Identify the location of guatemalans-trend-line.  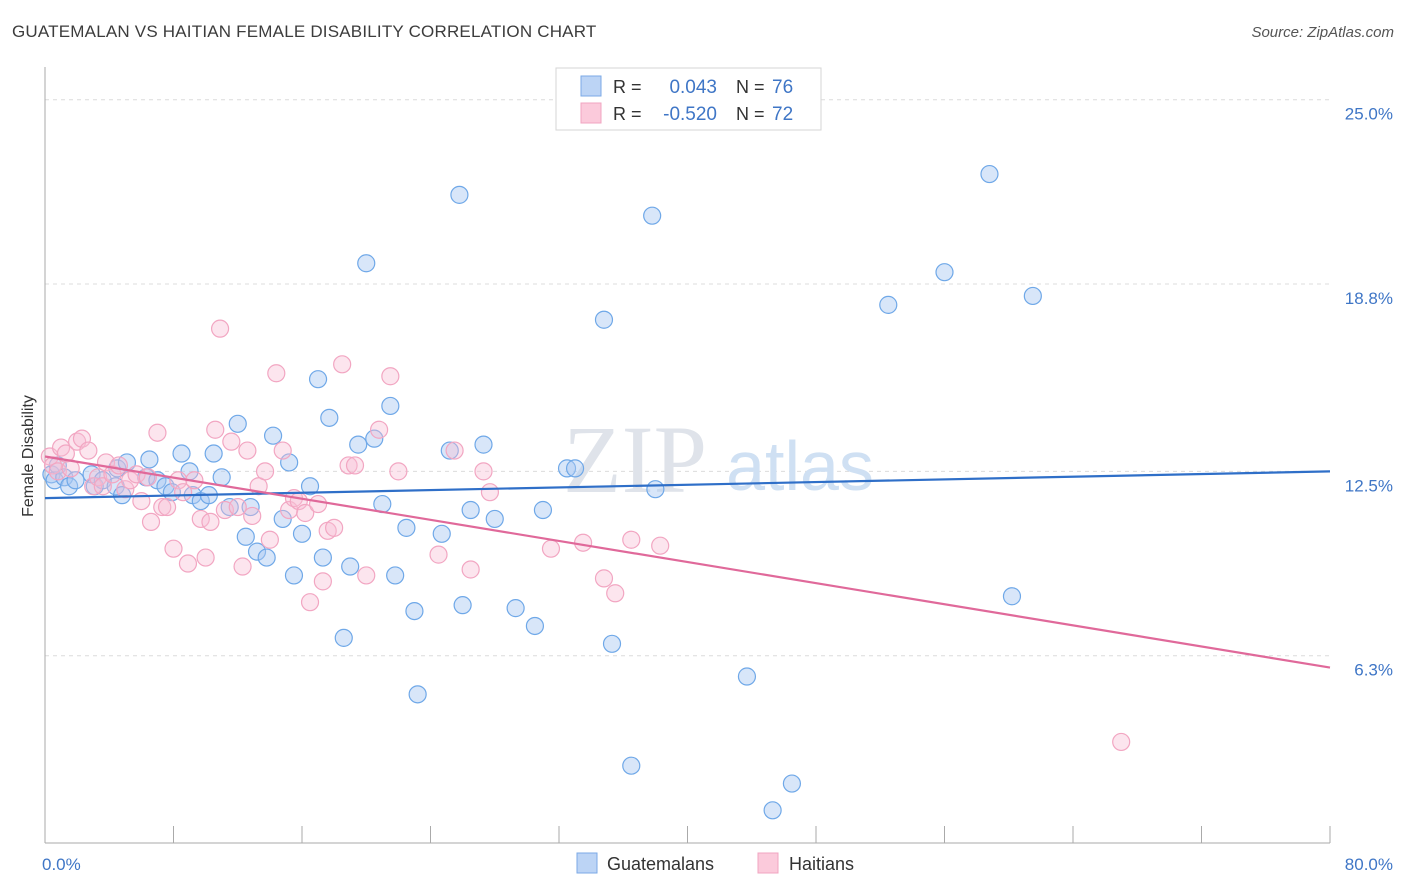
(687, 485).